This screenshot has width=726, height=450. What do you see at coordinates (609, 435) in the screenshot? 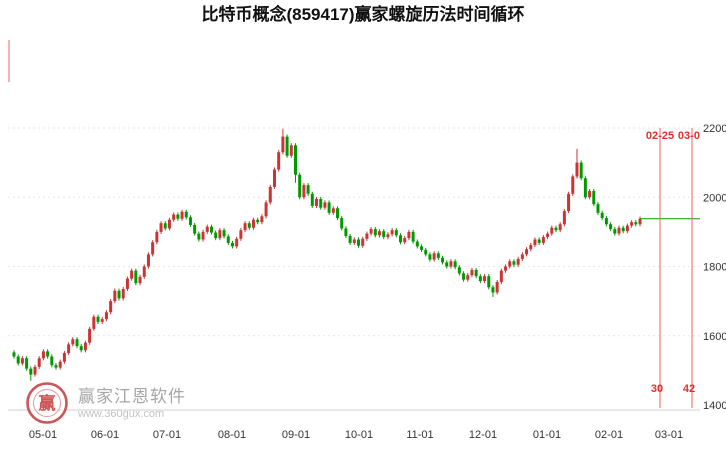
I see `x-axis-label: 02-01` at bounding box center [609, 435].